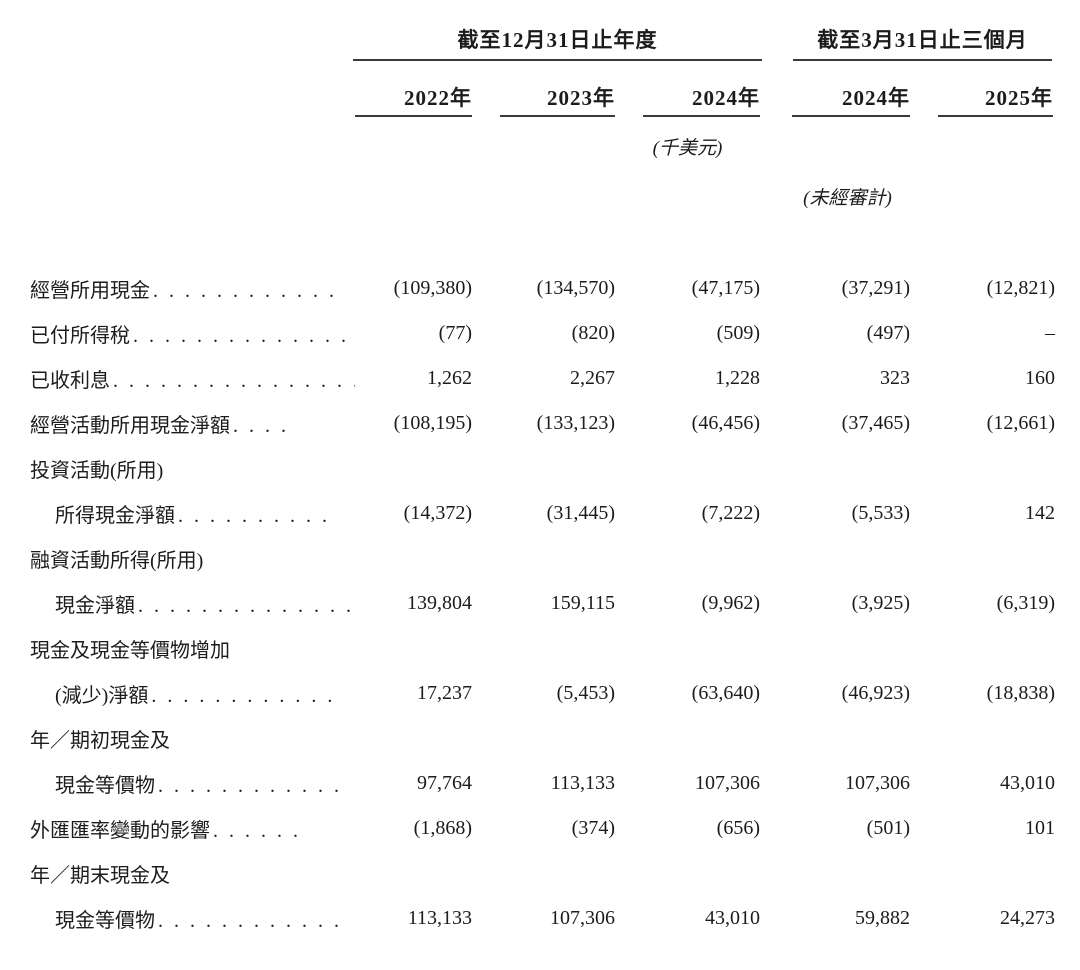  Describe the element at coordinates (725, 288) in the screenshot. I see `value-cell: (47,175)` at that location.